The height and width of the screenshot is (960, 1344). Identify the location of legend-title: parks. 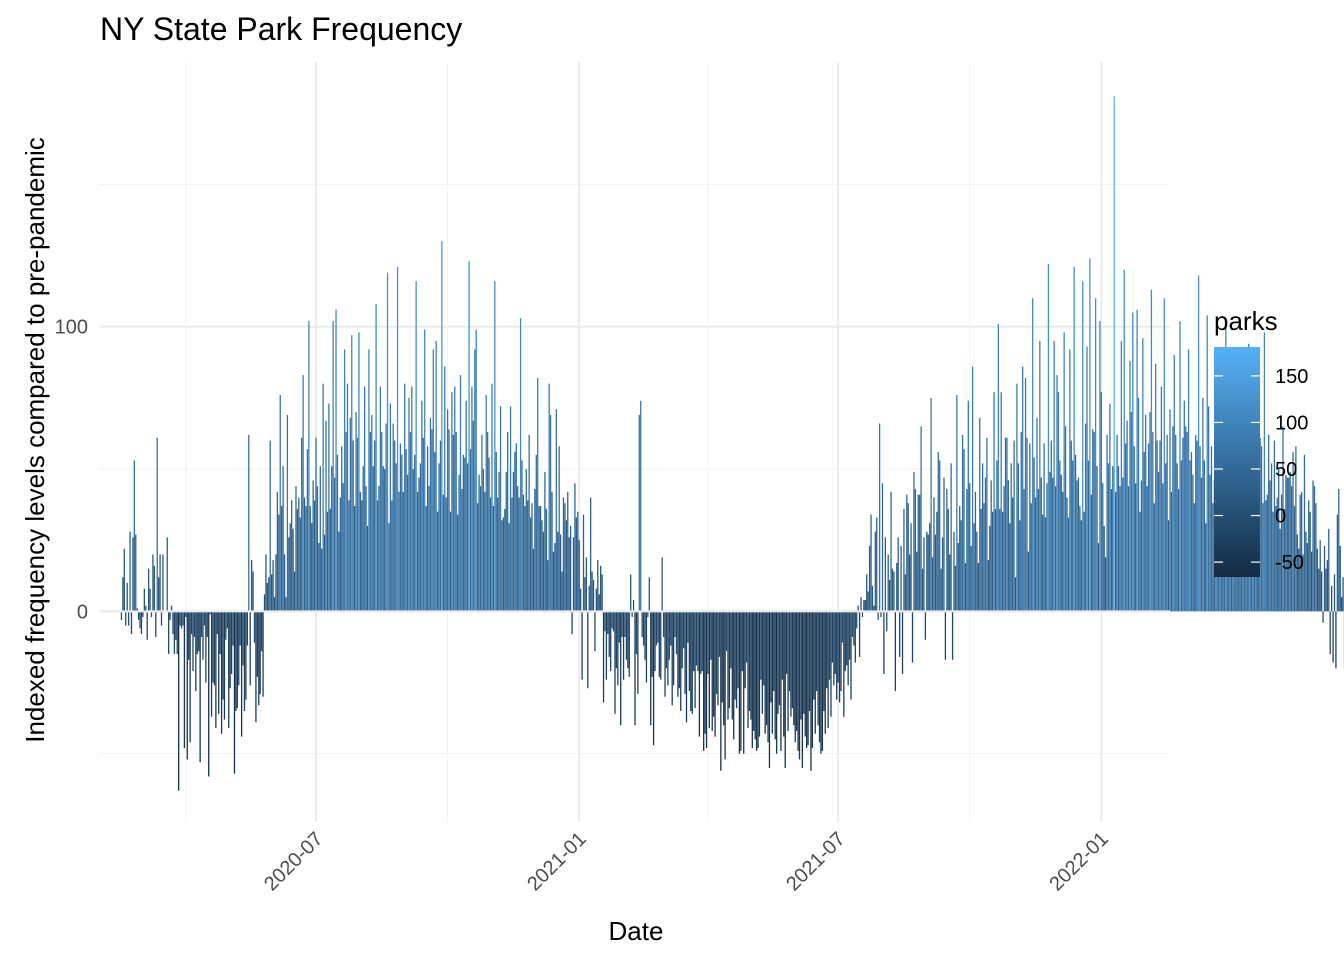
(1246, 321).